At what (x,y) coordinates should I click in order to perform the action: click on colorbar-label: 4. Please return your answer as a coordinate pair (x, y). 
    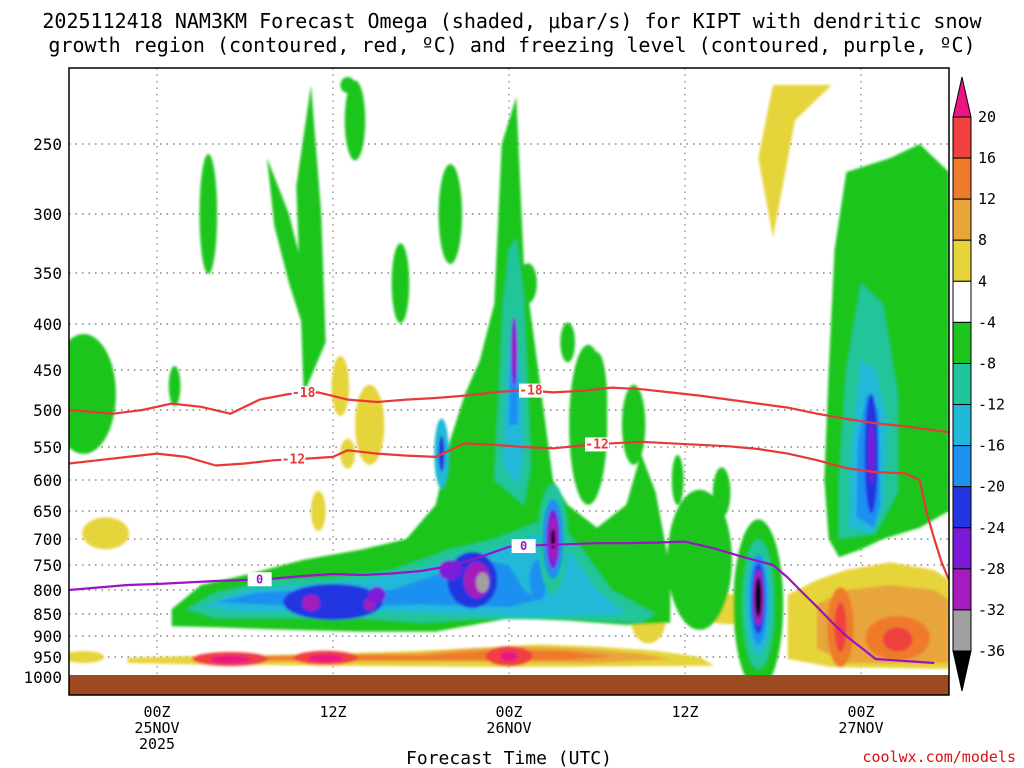
    Looking at the image, I should click on (982, 281).